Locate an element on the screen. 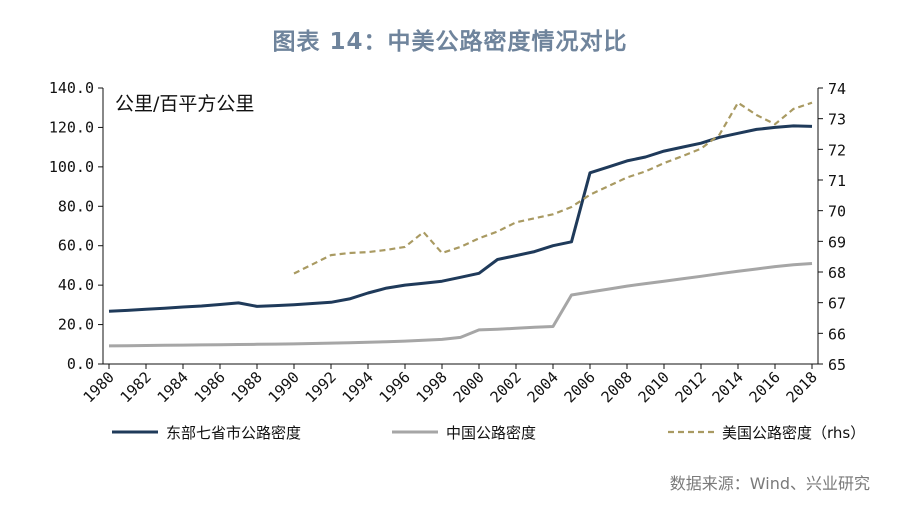 This screenshot has width=900, height=516. chart-title: 图表 14：中美公路密度情况对比 is located at coordinates (450, 42).